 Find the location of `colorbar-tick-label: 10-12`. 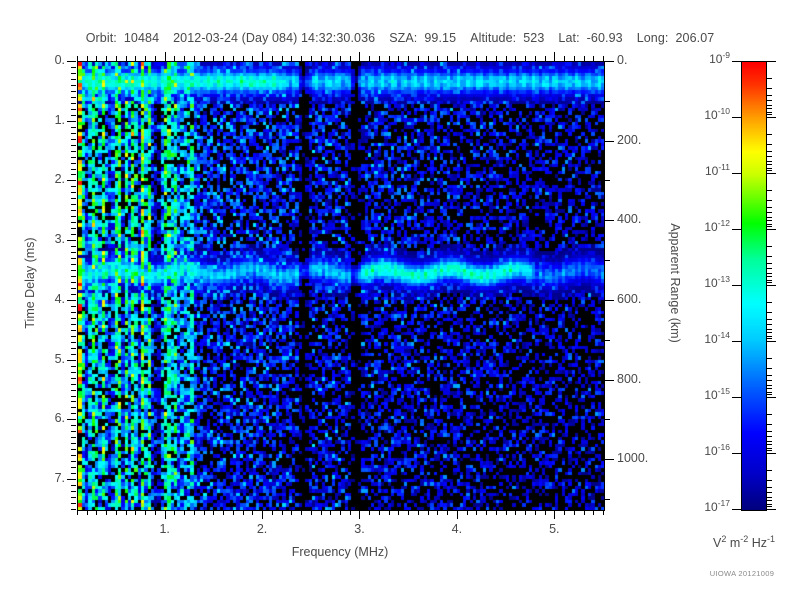

colorbar-tick-label: 10-12 is located at coordinates (704, 226).